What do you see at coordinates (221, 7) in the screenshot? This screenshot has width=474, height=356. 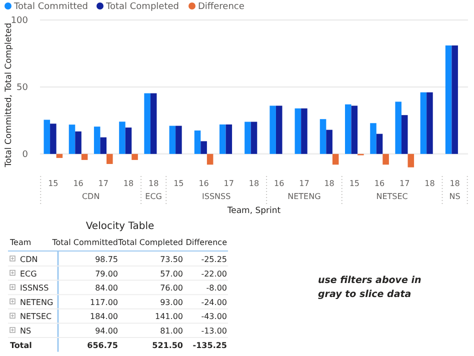 I see `legend-label: Difference` at bounding box center [221, 7].